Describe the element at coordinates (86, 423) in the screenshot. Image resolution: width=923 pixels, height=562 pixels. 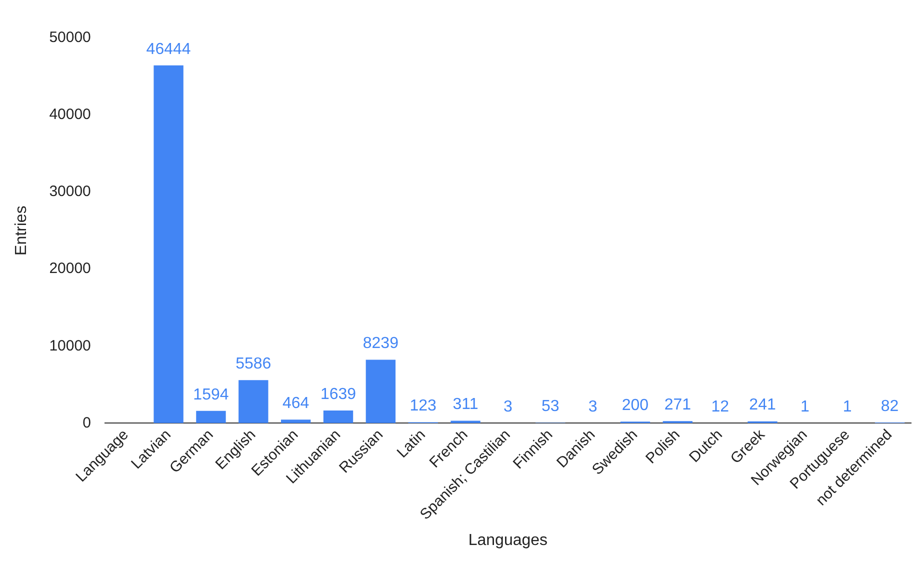
I see `y-tick-label: 0` at that location.